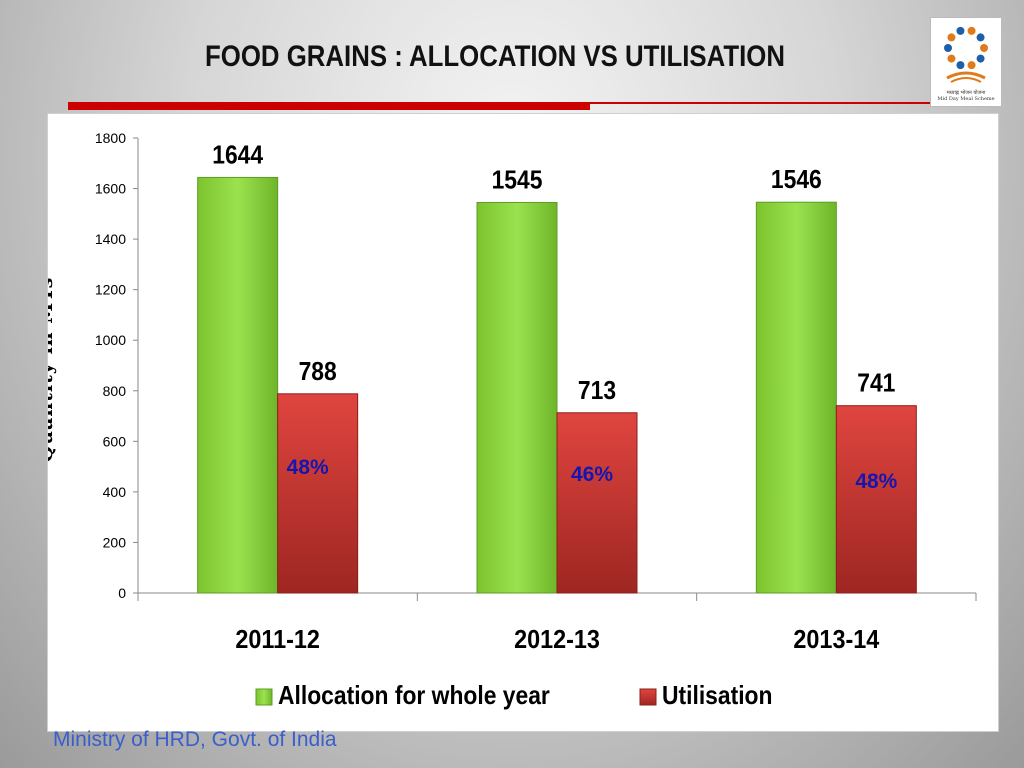 The width and height of the screenshot is (1024, 768). What do you see at coordinates (195, 739) in the screenshot?
I see `footer-ministry-text: Ministry of HRD, Govt. of India` at bounding box center [195, 739].